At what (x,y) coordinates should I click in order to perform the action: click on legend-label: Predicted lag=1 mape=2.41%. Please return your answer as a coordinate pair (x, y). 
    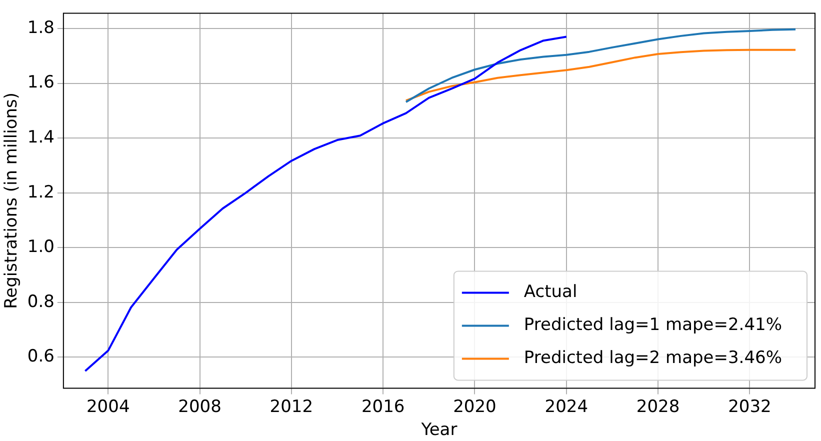
    Looking at the image, I should click on (653, 325).